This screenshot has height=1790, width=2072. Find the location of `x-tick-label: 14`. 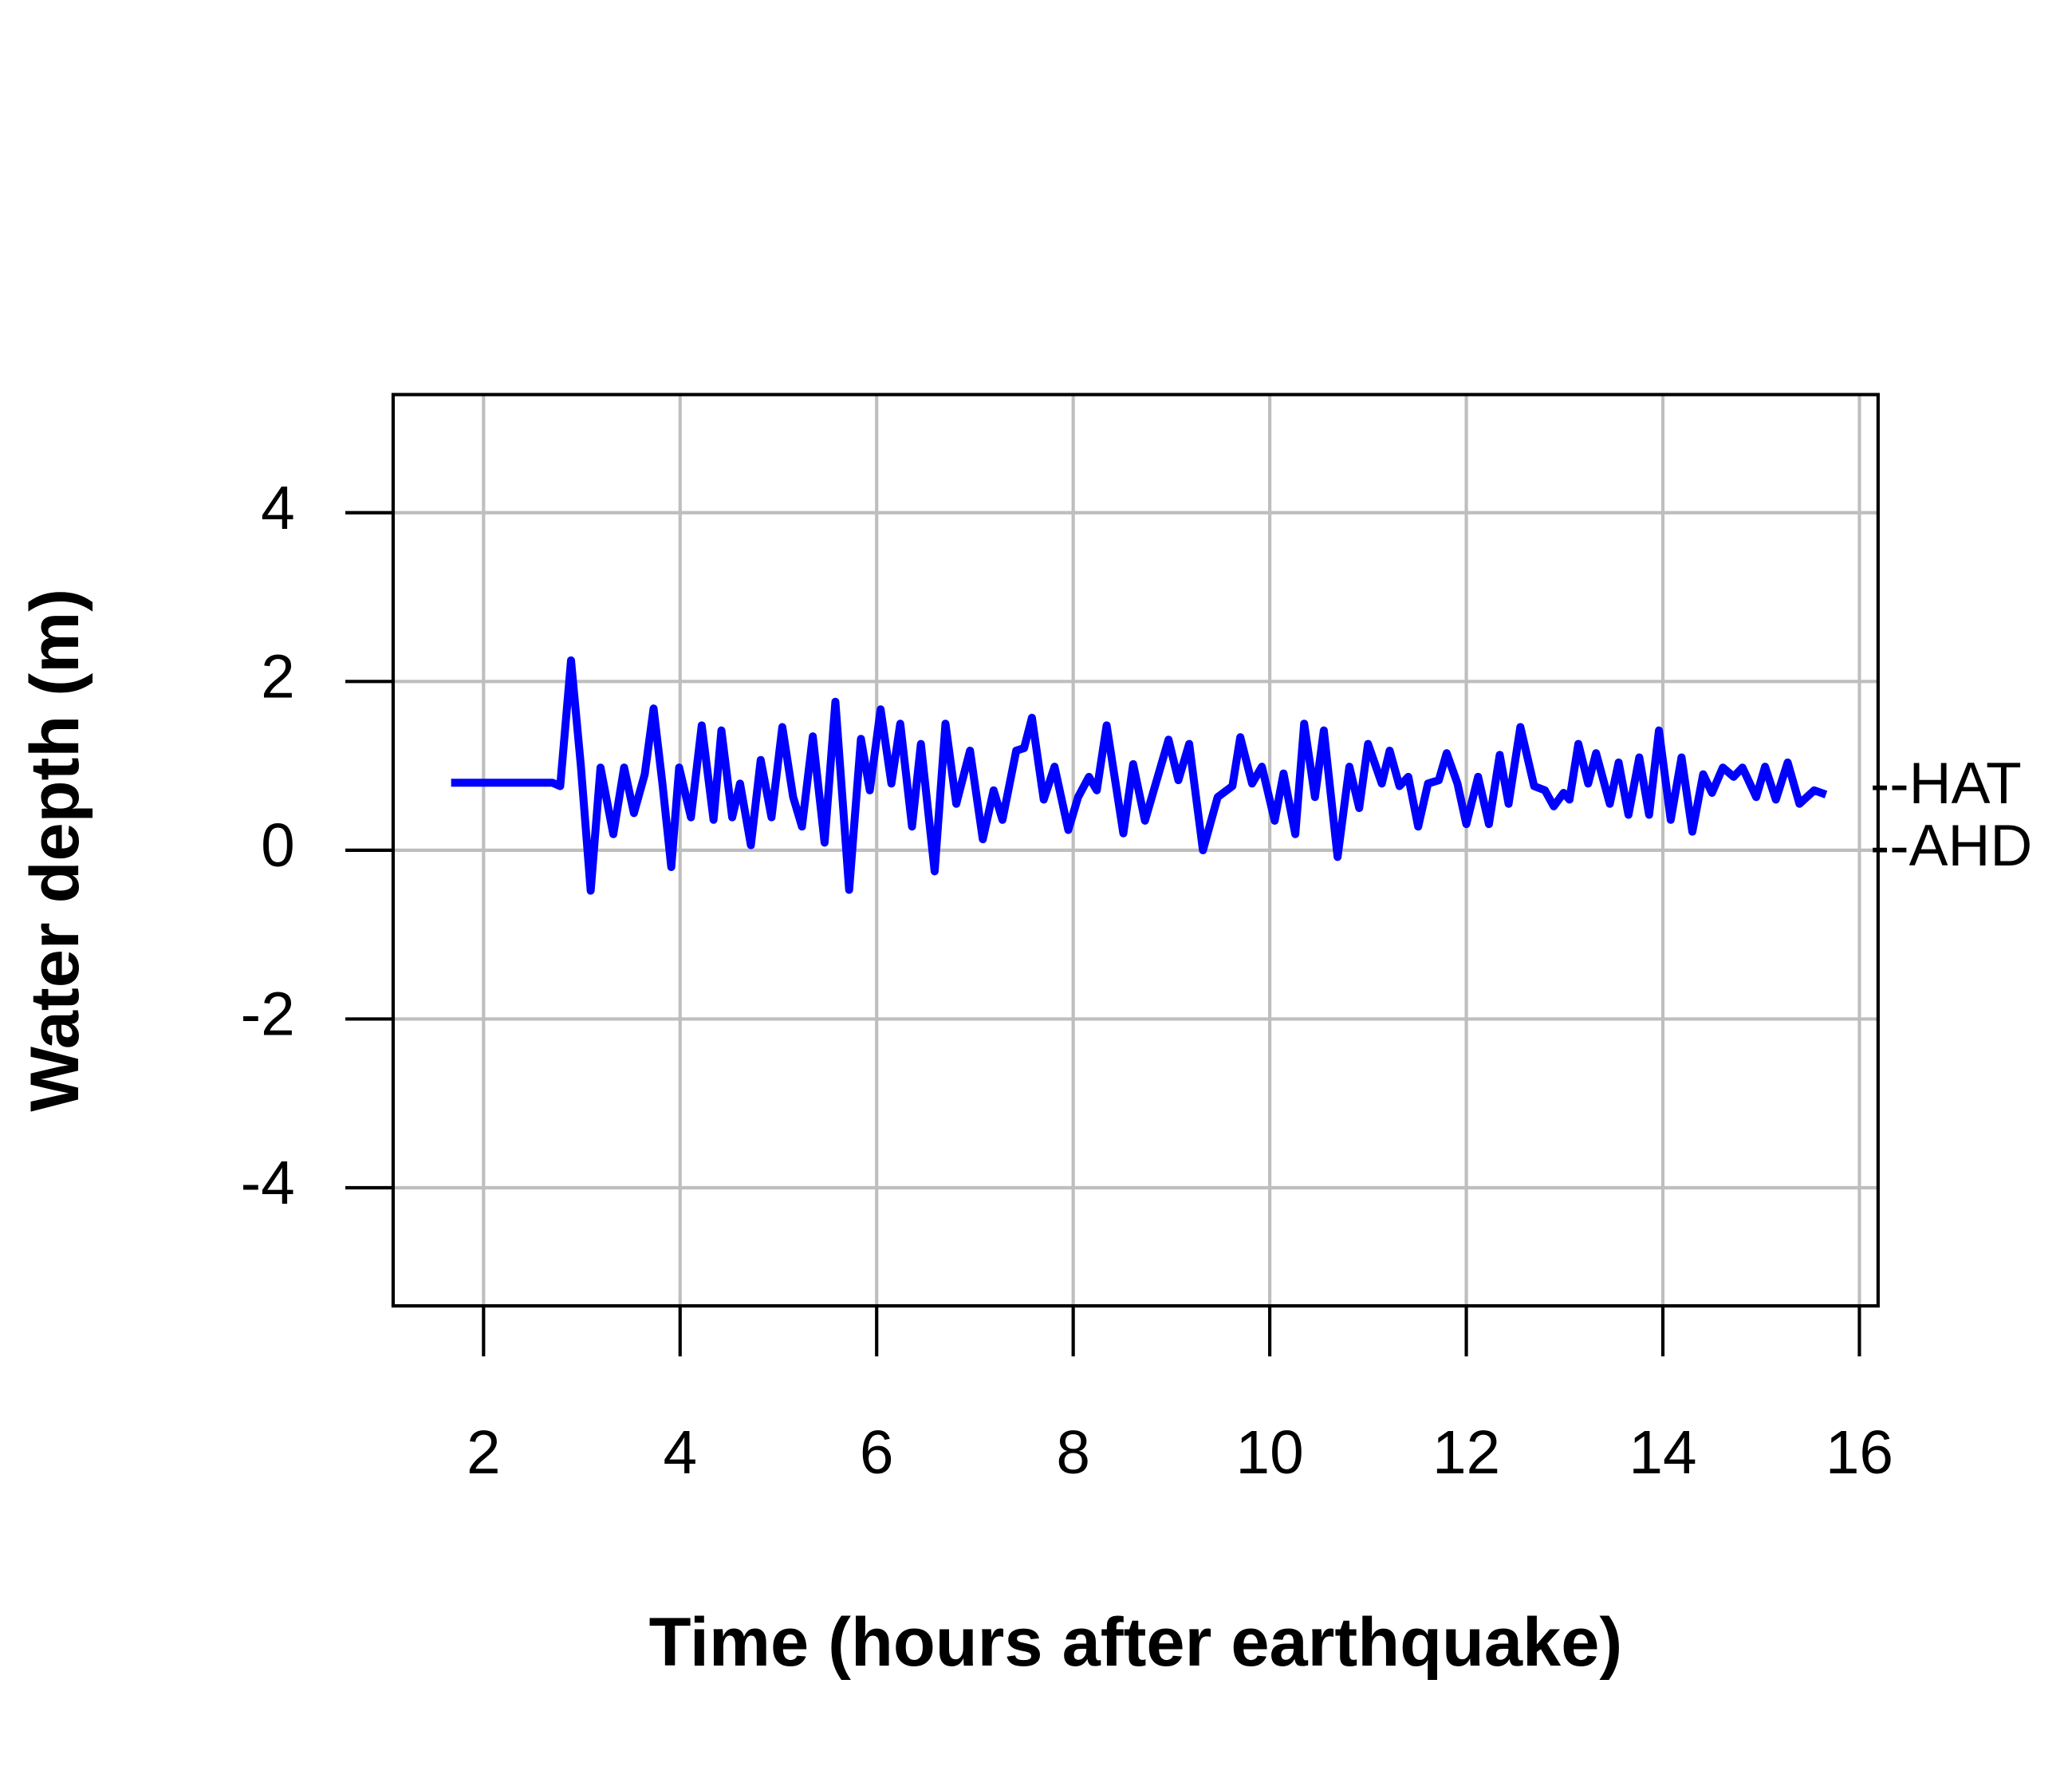

x-tick-label: 14 is located at coordinates (1662, 1453).